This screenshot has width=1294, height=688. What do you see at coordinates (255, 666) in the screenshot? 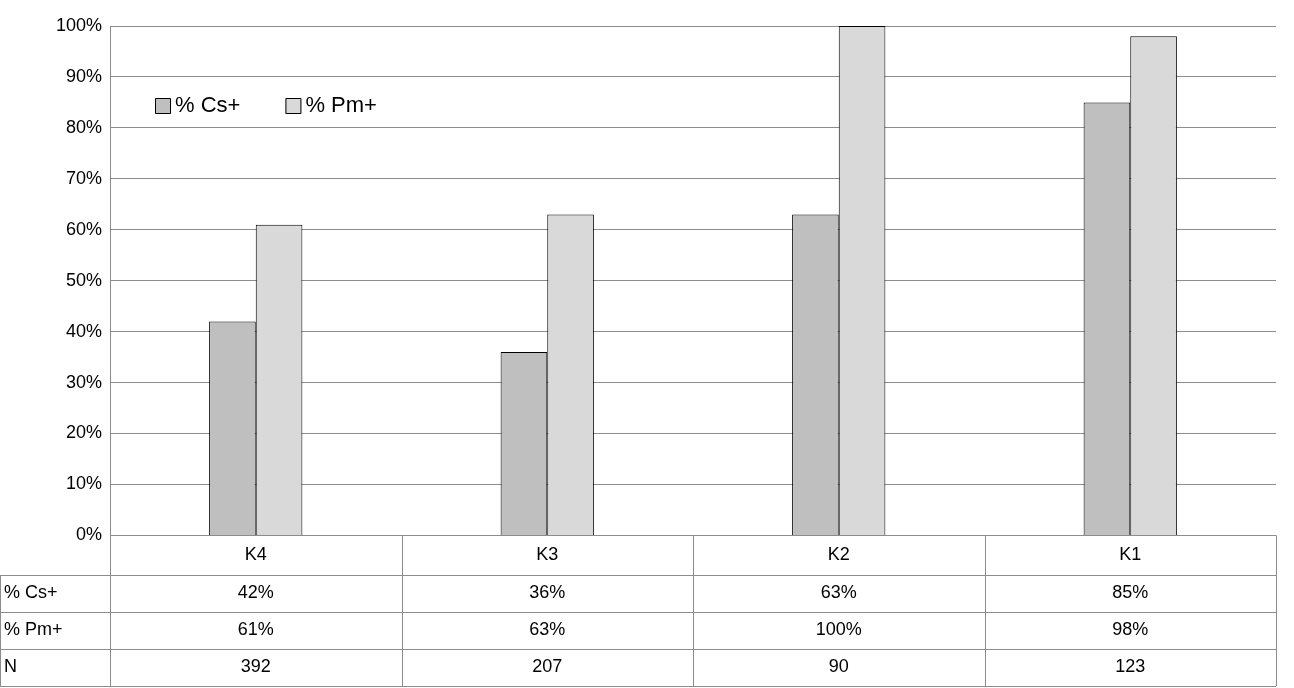
I see `text: 392` at bounding box center [255, 666].